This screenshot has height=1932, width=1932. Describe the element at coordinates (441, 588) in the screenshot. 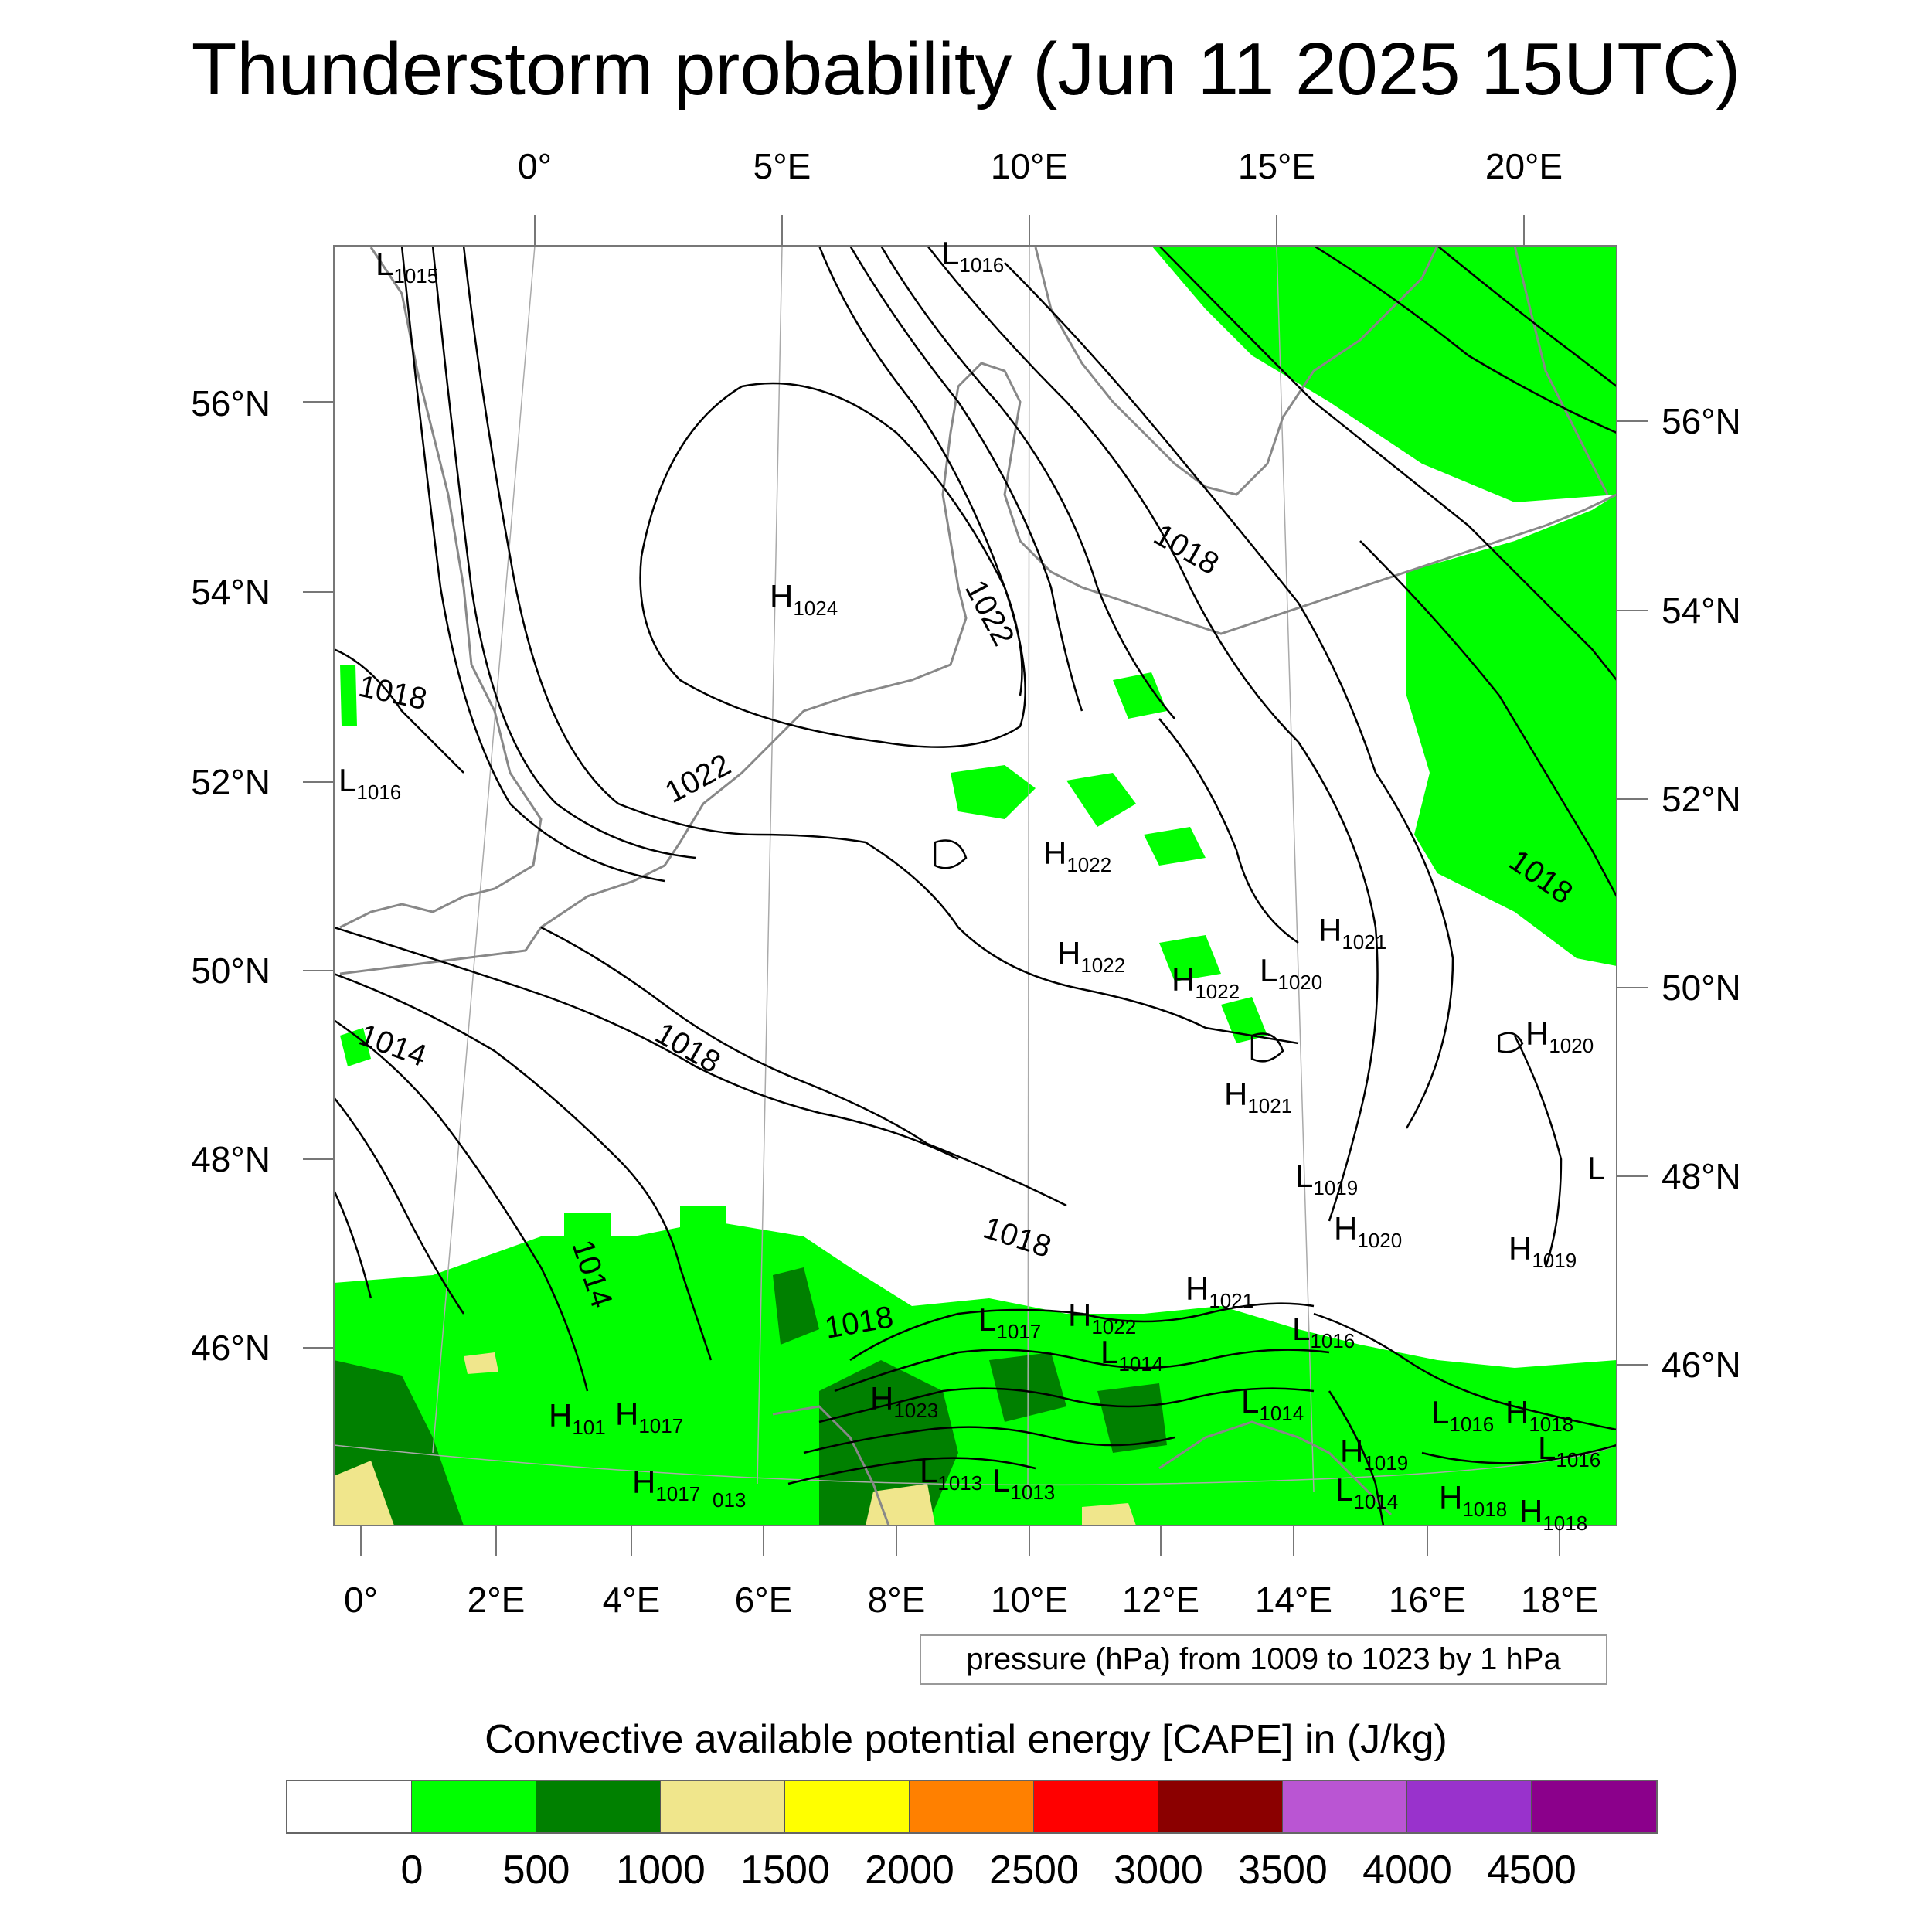

I see `coast-uk-east` at that location.